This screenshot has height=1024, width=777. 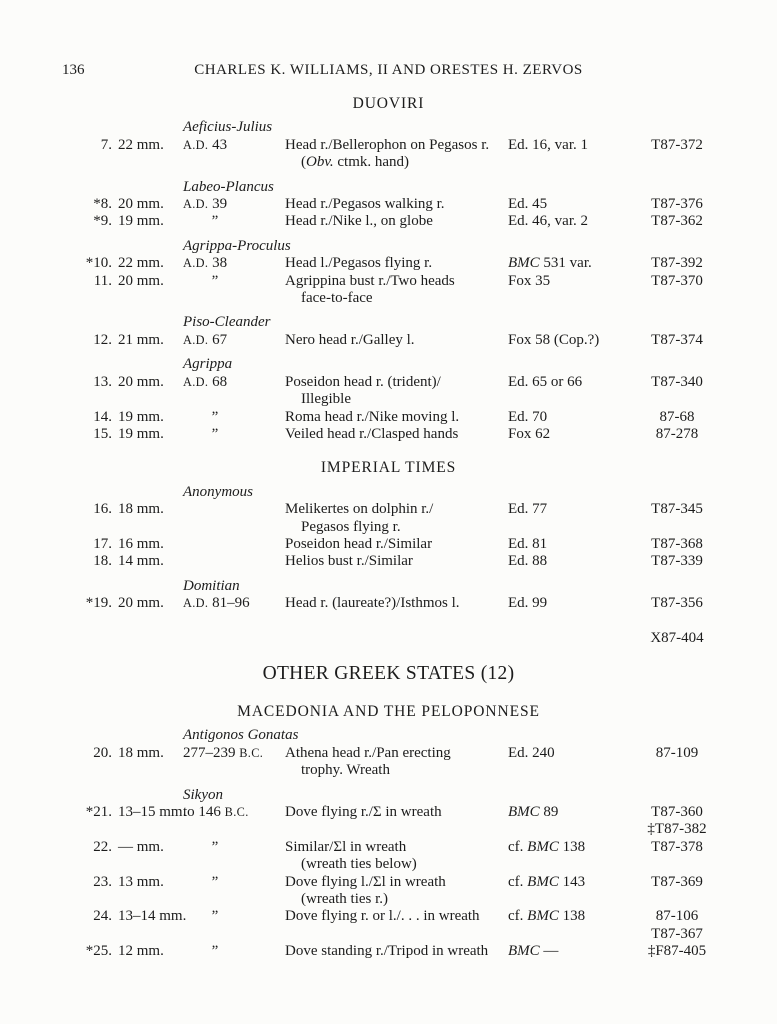 I want to click on catalog-number: 87-109, so click(x=677, y=762).